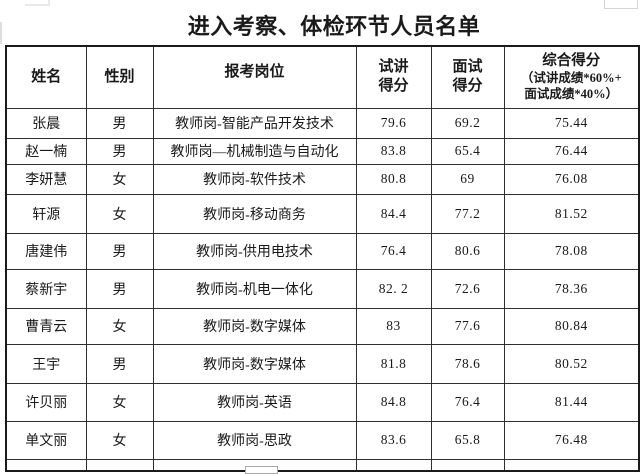 This screenshot has width=640, height=474. What do you see at coordinates (393, 179) in the screenshot?
I see `cell-lecture-score: 80.8` at bounding box center [393, 179].